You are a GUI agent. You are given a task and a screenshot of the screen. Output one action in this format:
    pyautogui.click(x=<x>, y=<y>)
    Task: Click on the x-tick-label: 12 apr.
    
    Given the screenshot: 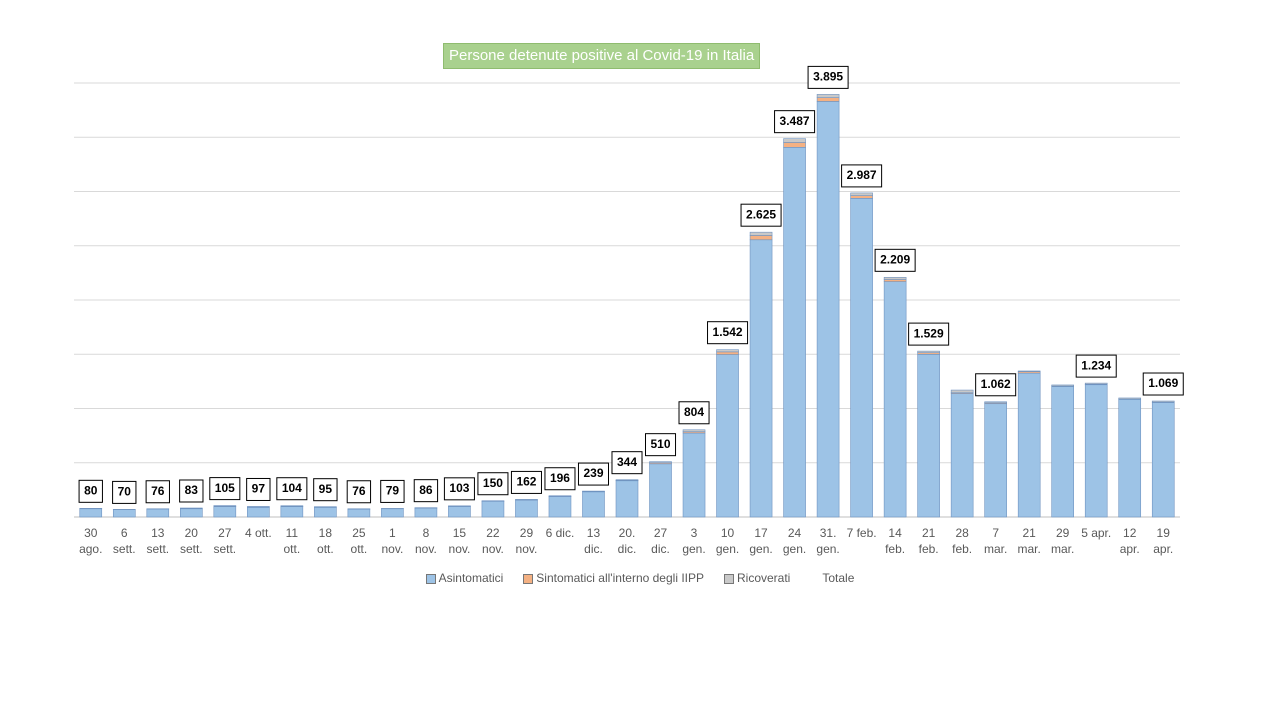 What is the action you would take?
    pyautogui.click(x=1129, y=541)
    